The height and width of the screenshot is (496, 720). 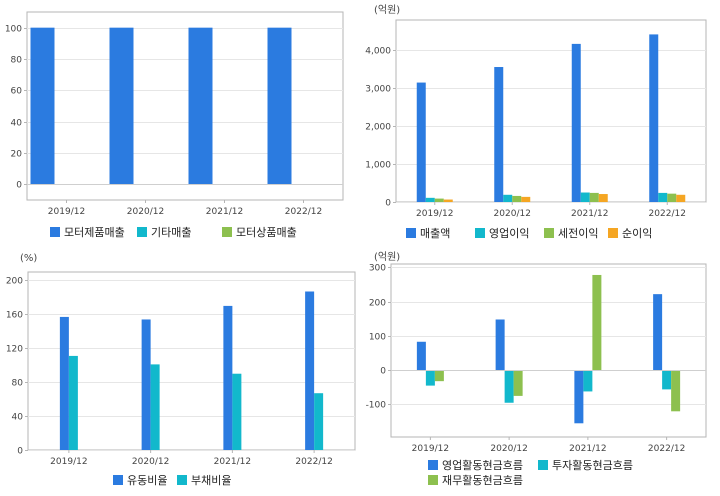 I want to click on bar-세전이익-2020/12, so click(x=517, y=198).